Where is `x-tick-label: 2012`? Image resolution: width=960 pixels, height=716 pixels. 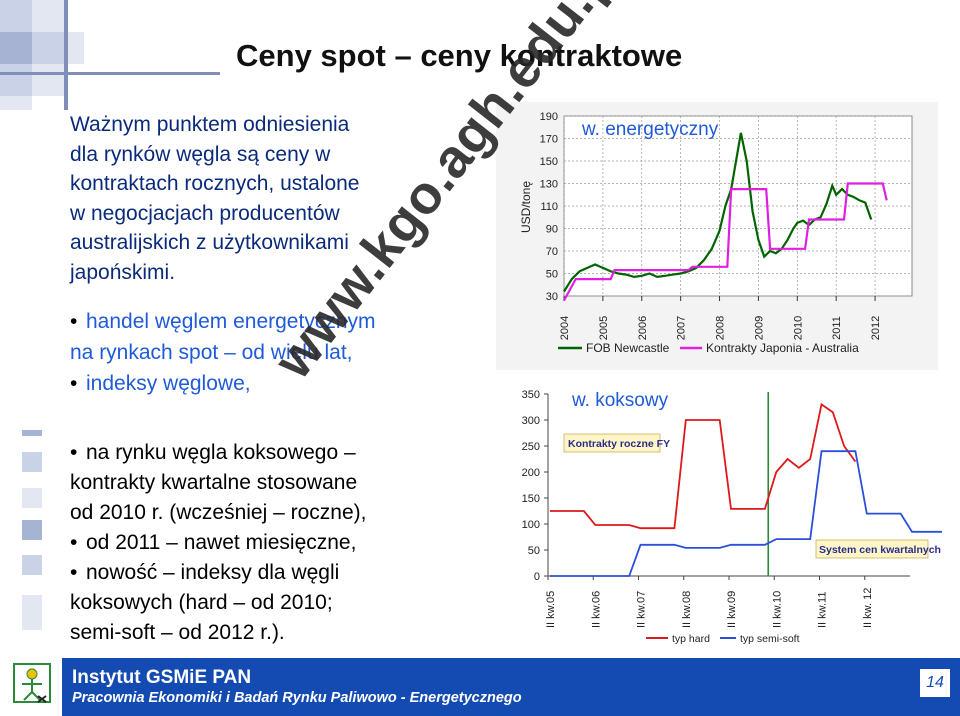 x-tick-label: 2012 is located at coordinates (876, 328).